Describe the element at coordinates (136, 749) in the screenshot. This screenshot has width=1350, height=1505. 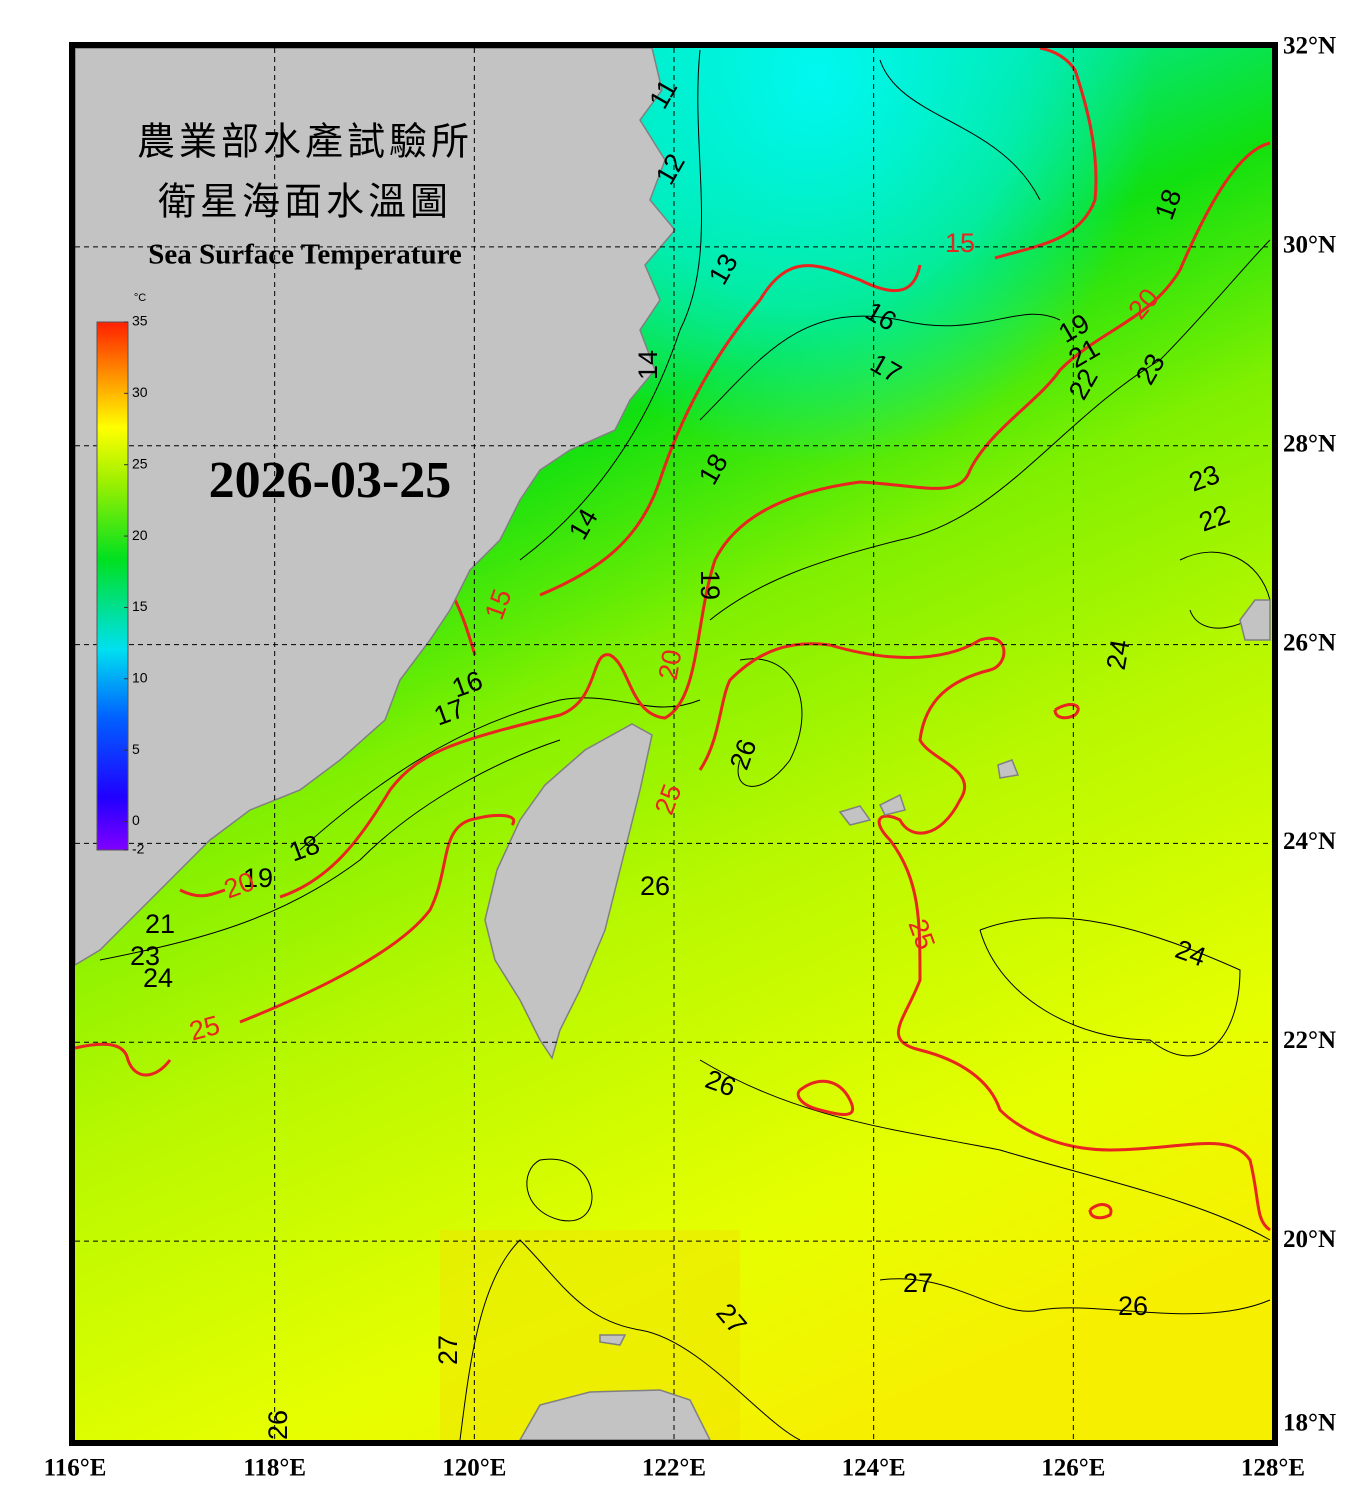
I see `colorbar-tick-label: 5` at that location.